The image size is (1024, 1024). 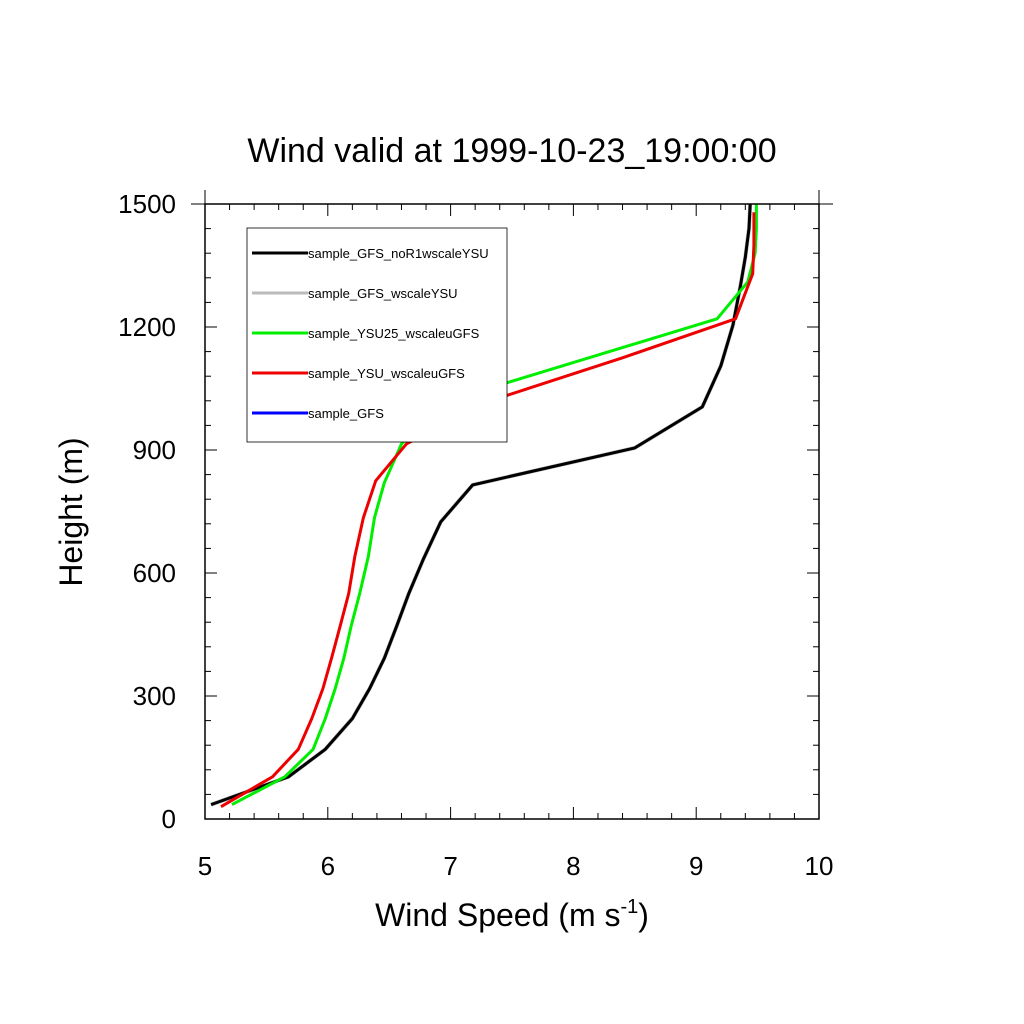 I want to click on y-tick-labels: 0 300 600 900 1200 1500, so click(x=147, y=511).